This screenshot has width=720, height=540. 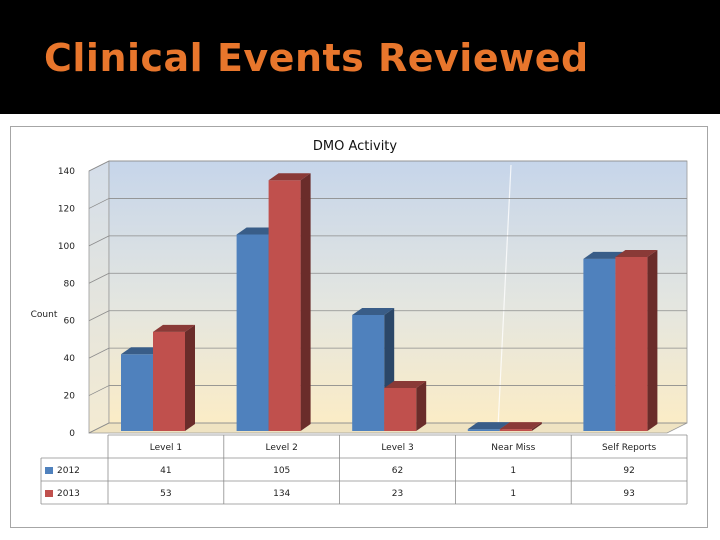 I want to click on y-axis-title: Count, so click(x=44, y=315).